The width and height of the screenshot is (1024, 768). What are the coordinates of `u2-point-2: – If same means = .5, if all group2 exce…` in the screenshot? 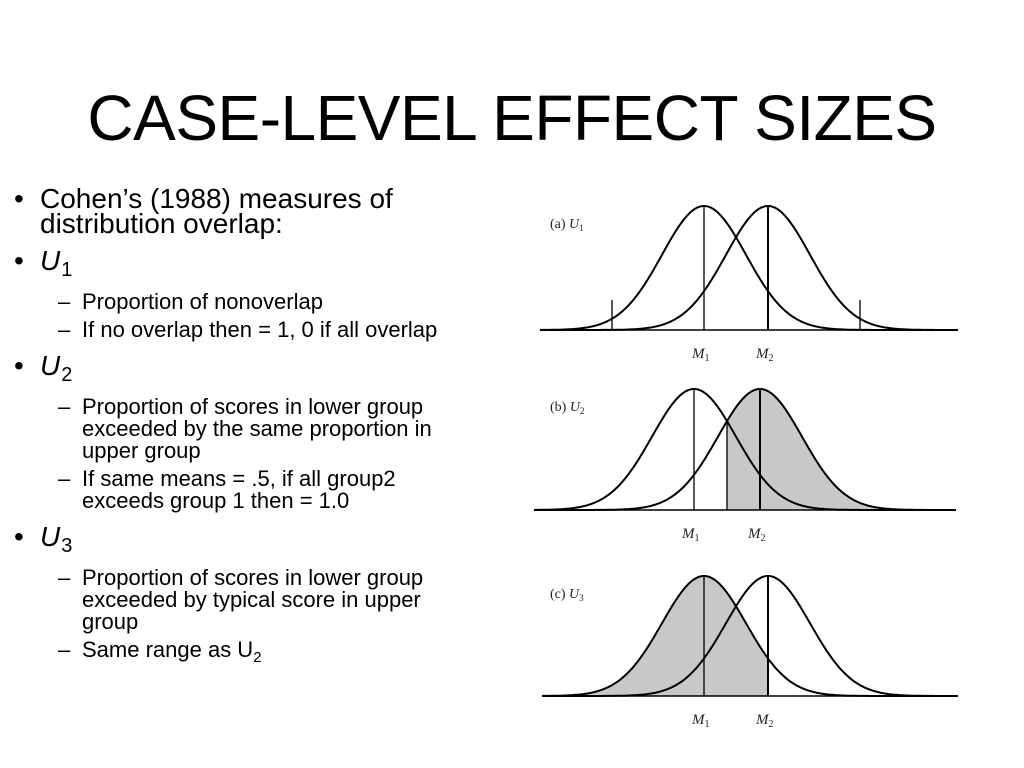 It's located at (234, 490).